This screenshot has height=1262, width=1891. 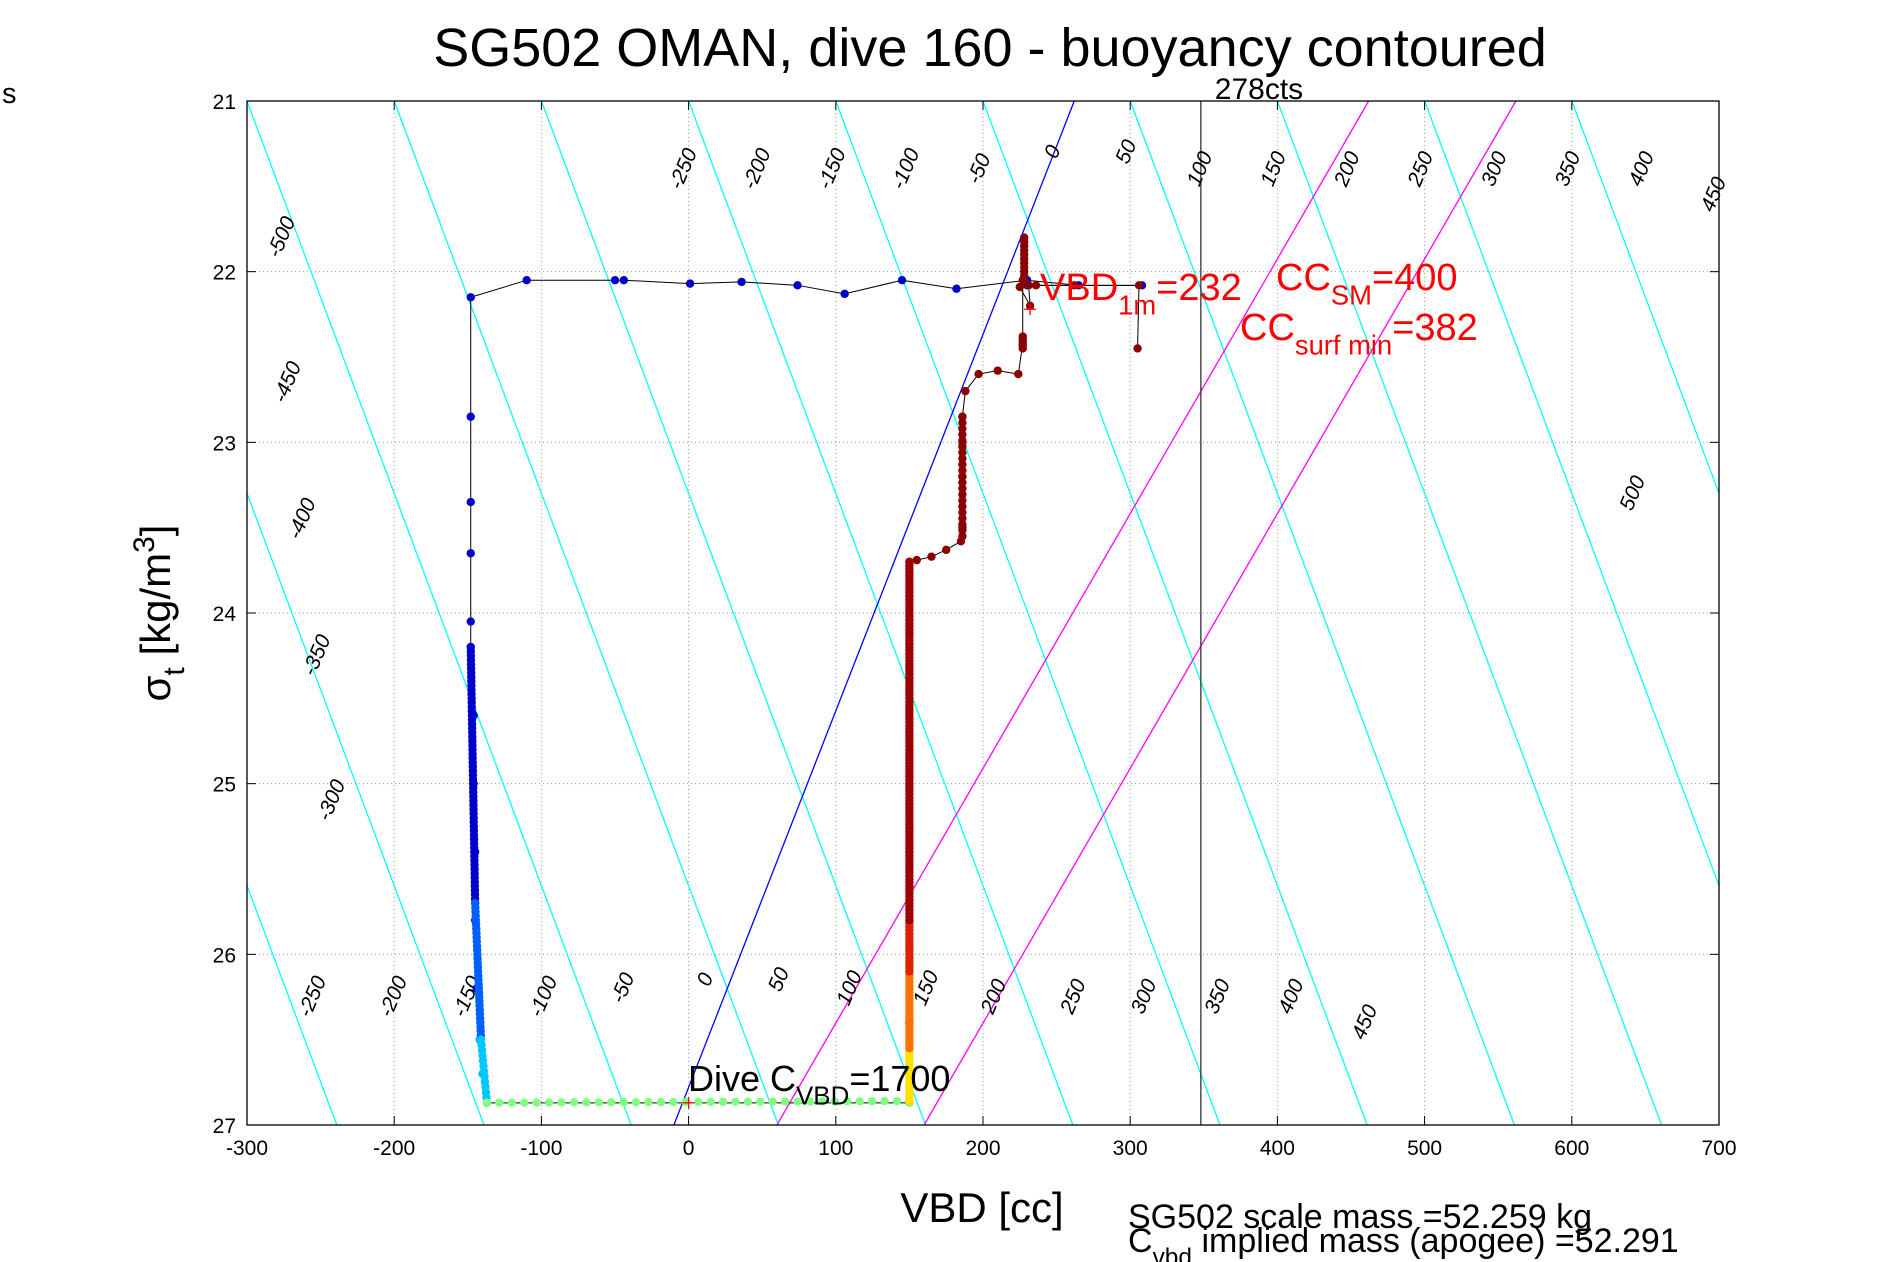 I want to click on x-tick-label: 700, so click(x=1718, y=1148).